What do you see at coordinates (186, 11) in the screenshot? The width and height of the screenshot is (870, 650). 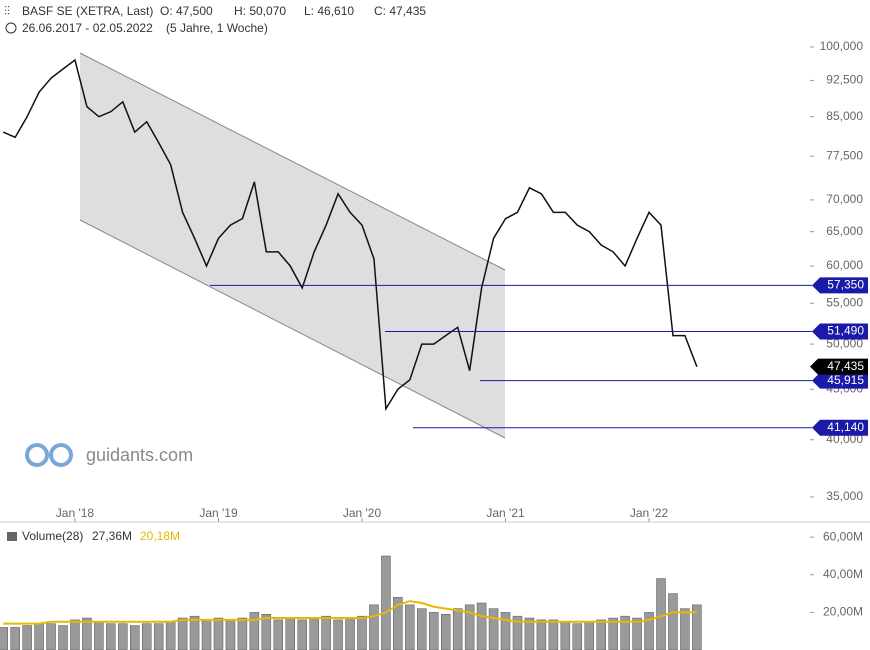 I see `ohlc-open: O: 47,500` at bounding box center [186, 11].